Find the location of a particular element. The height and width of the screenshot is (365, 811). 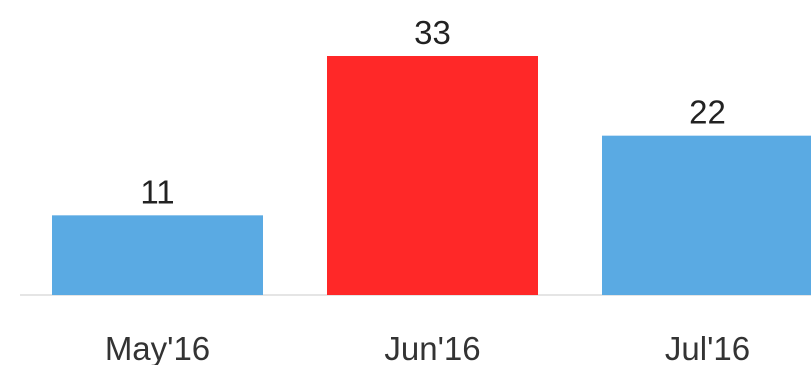

data-label-0: 11 is located at coordinates (157, 191).